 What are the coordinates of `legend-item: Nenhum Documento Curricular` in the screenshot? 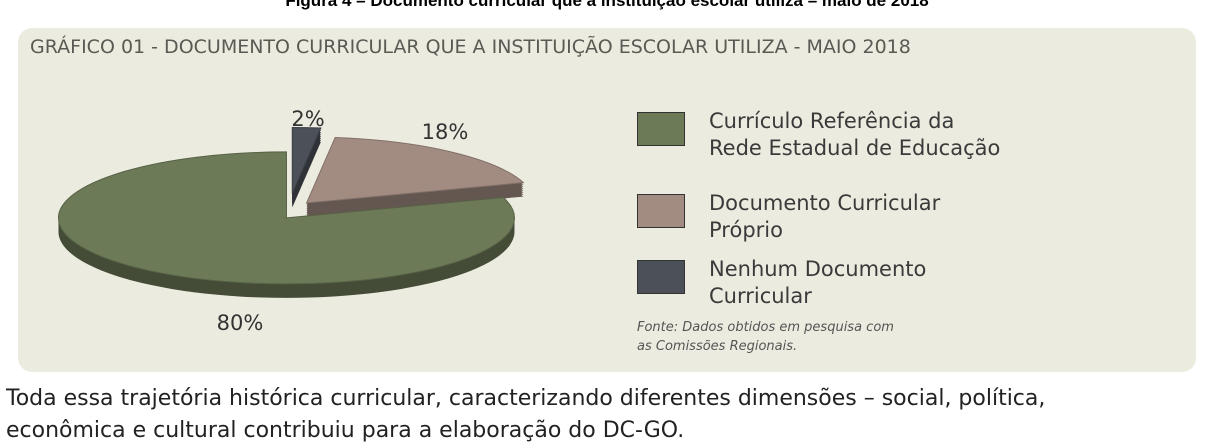 It's located at (823, 283).